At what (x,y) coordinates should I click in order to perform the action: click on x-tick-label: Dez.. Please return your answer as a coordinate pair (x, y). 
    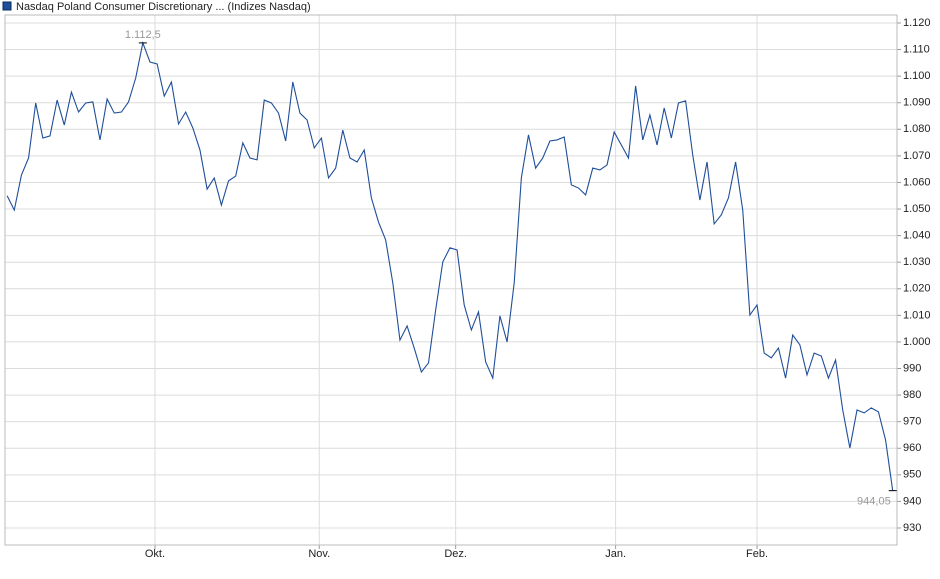
    Looking at the image, I should click on (455, 554).